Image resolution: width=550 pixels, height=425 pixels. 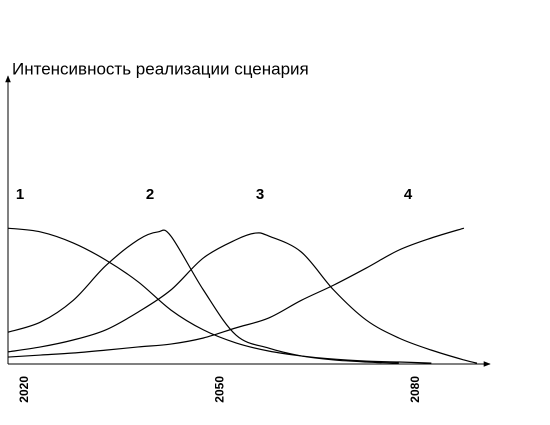 What do you see at coordinates (220, 389) in the screenshot?
I see `x-tick-label: 2050` at bounding box center [220, 389].